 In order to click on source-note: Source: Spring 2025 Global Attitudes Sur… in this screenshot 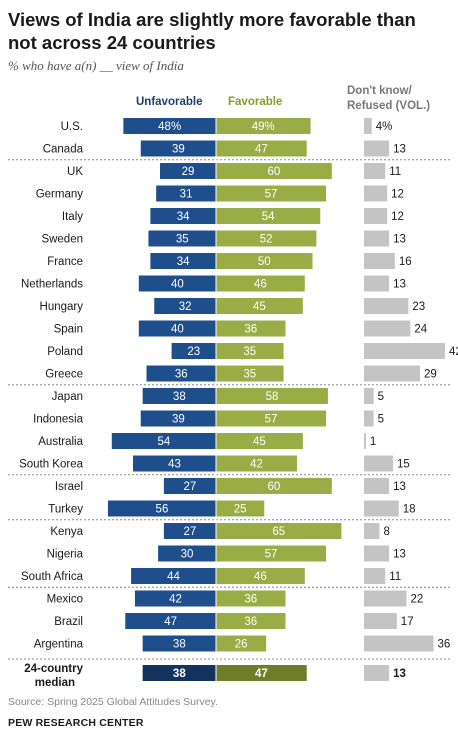, I will do `click(113, 702)`.